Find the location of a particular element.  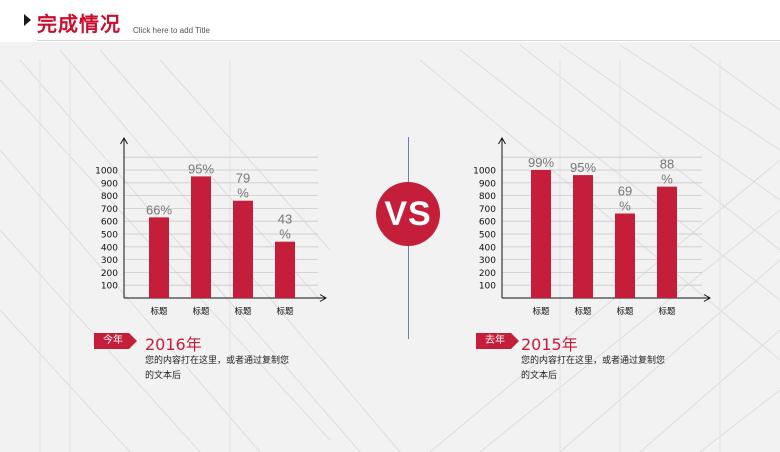

tag-last-year: 去年 is located at coordinates (497, 341).